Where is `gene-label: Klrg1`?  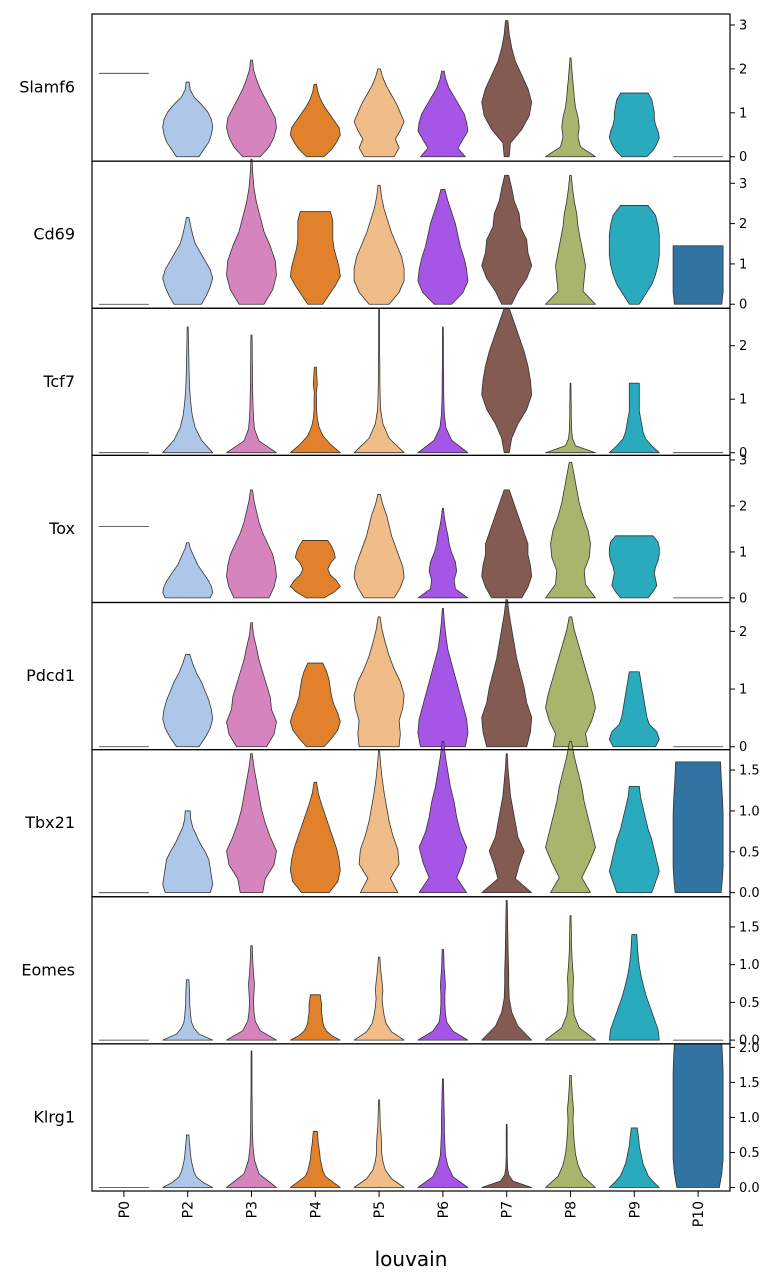
gene-label: Klrg1 is located at coordinates (54, 1116).